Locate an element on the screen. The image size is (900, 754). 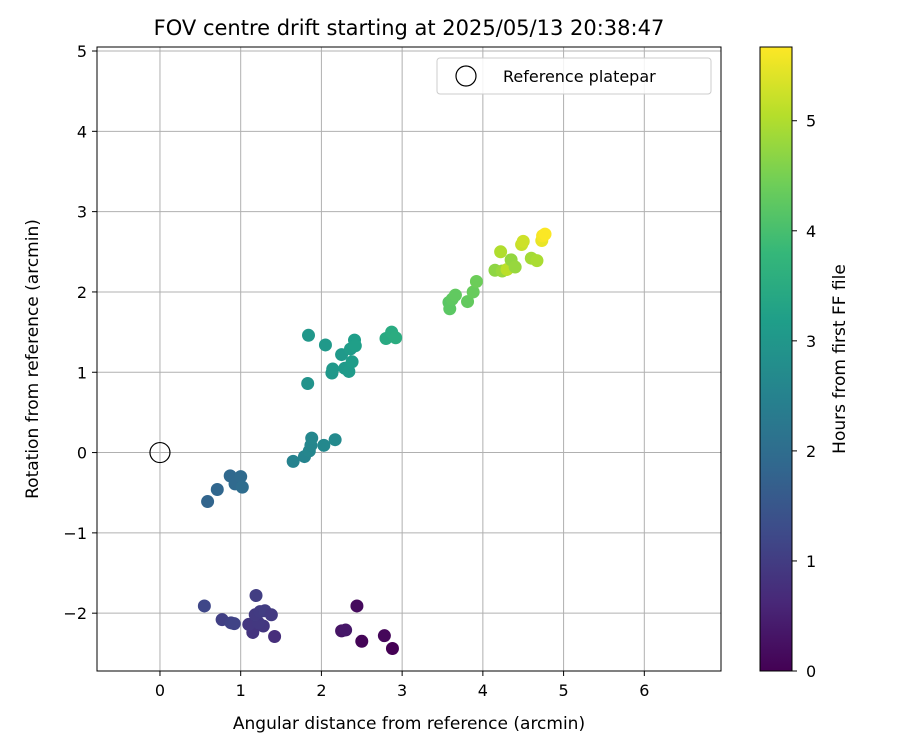
colorbar-tick-label: 2 is located at coordinates (811, 451).